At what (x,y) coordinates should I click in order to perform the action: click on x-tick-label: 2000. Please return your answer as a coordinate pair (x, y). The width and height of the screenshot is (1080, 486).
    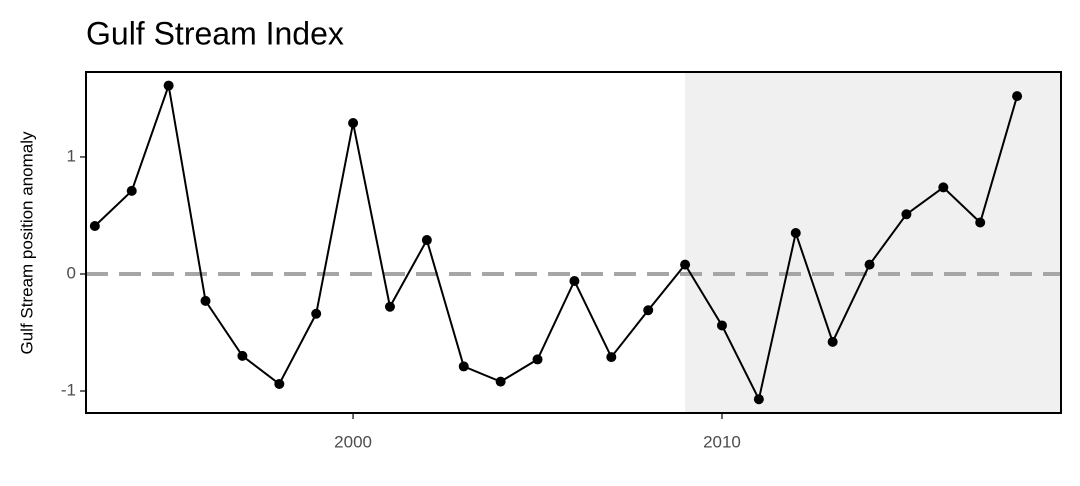
    Looking at the image, I should click on (353, 441).